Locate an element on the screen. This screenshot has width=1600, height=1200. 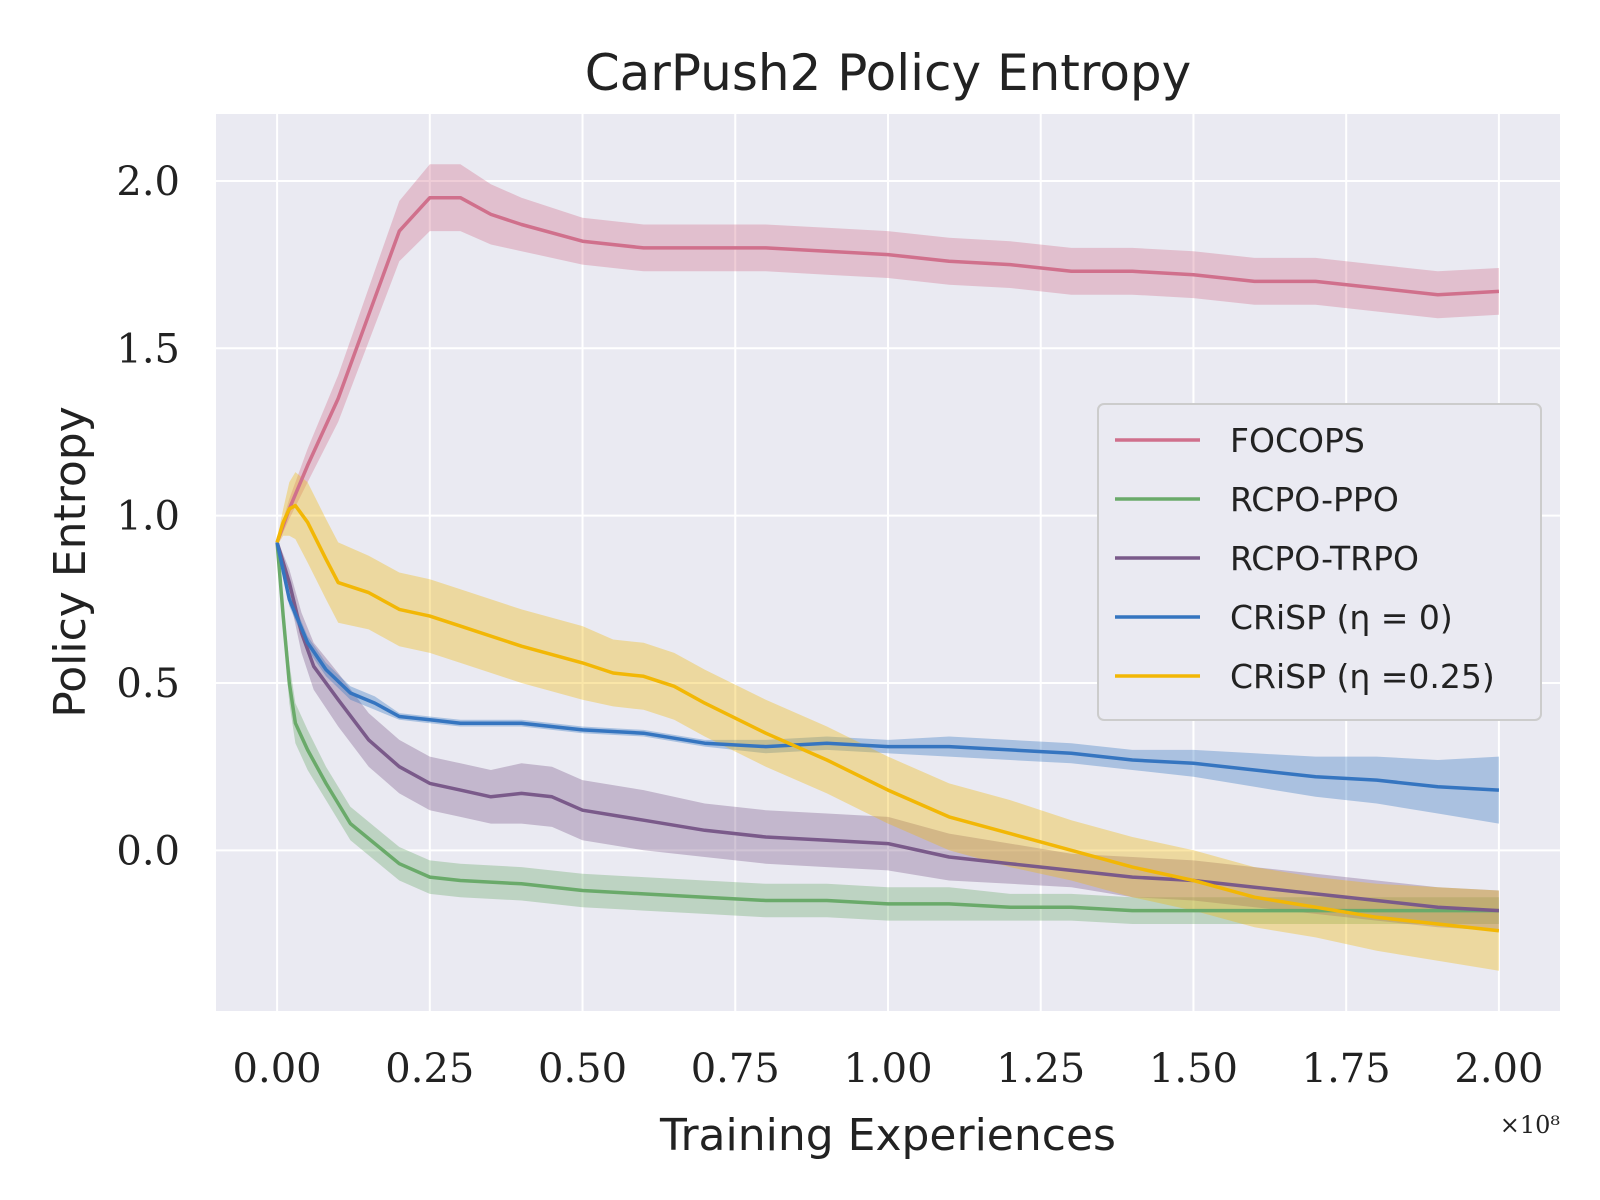
y-tick-labels: 0.0 0.5 1.0 1.5 2.0 is located at coordinates (148, 516).